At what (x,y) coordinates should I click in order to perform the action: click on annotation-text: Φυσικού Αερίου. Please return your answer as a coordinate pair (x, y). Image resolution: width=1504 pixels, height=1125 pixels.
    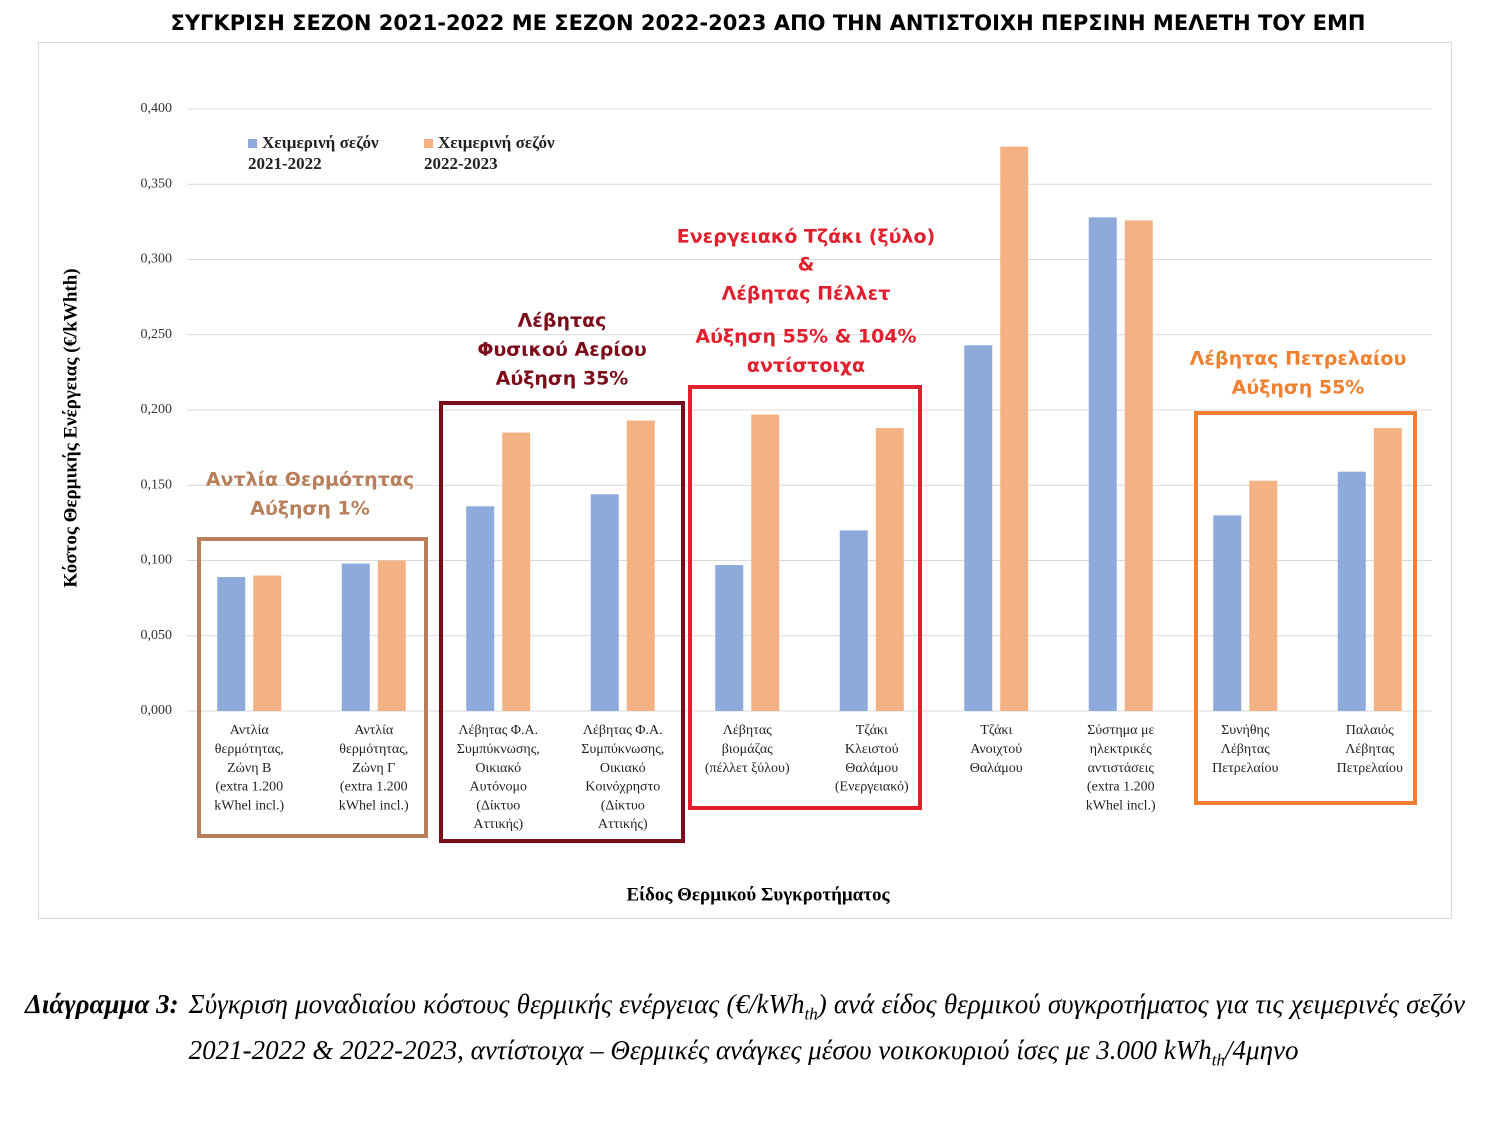
    Looking at the image, I should click on (561, 350).